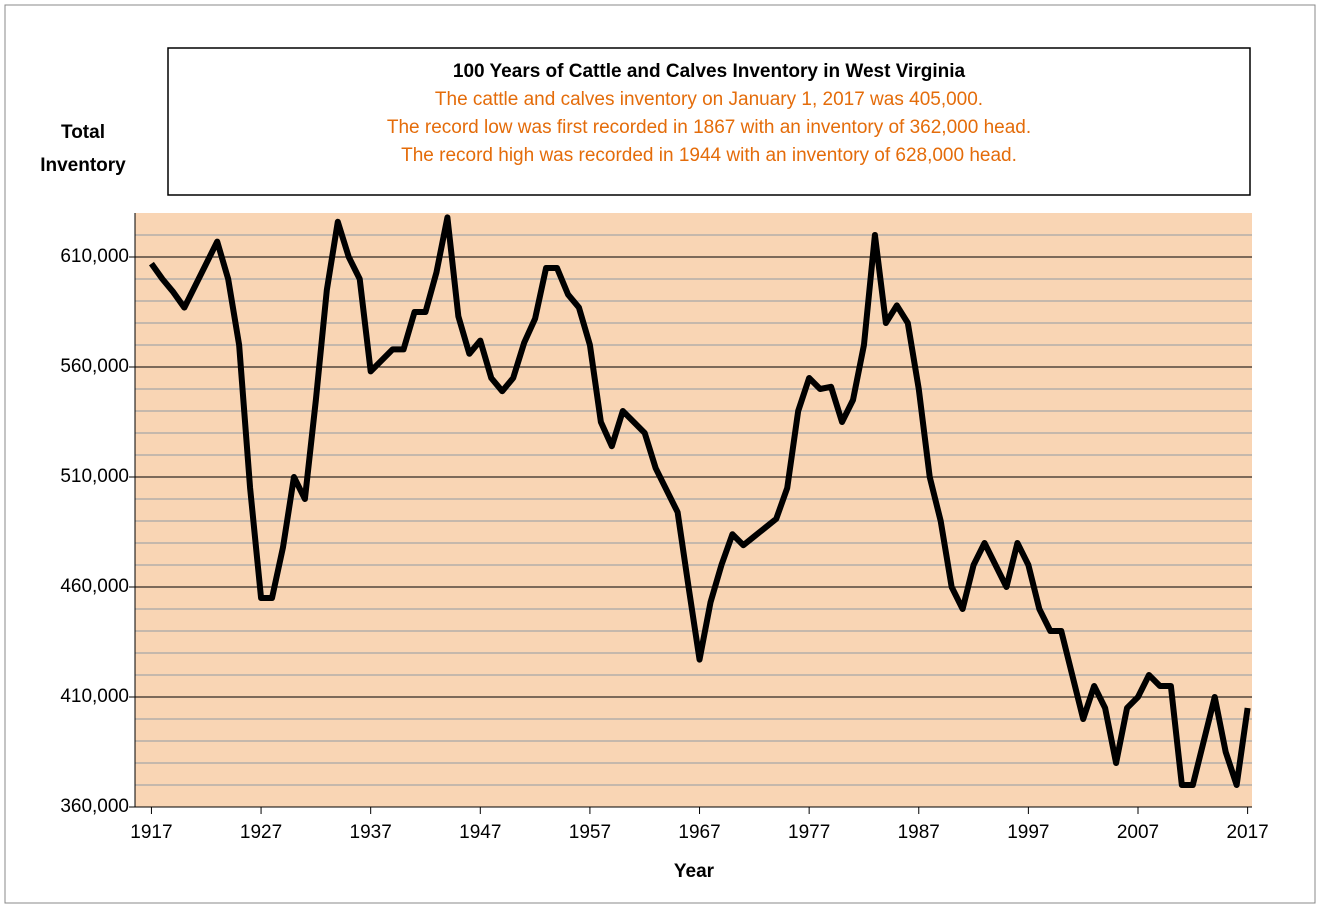 This screenshot has height=913, width=1320. What do you see at coordinates (1247, 832) in the screenshot?
I see `x-tick-label: 2017` at bounding box center [1247, 832].